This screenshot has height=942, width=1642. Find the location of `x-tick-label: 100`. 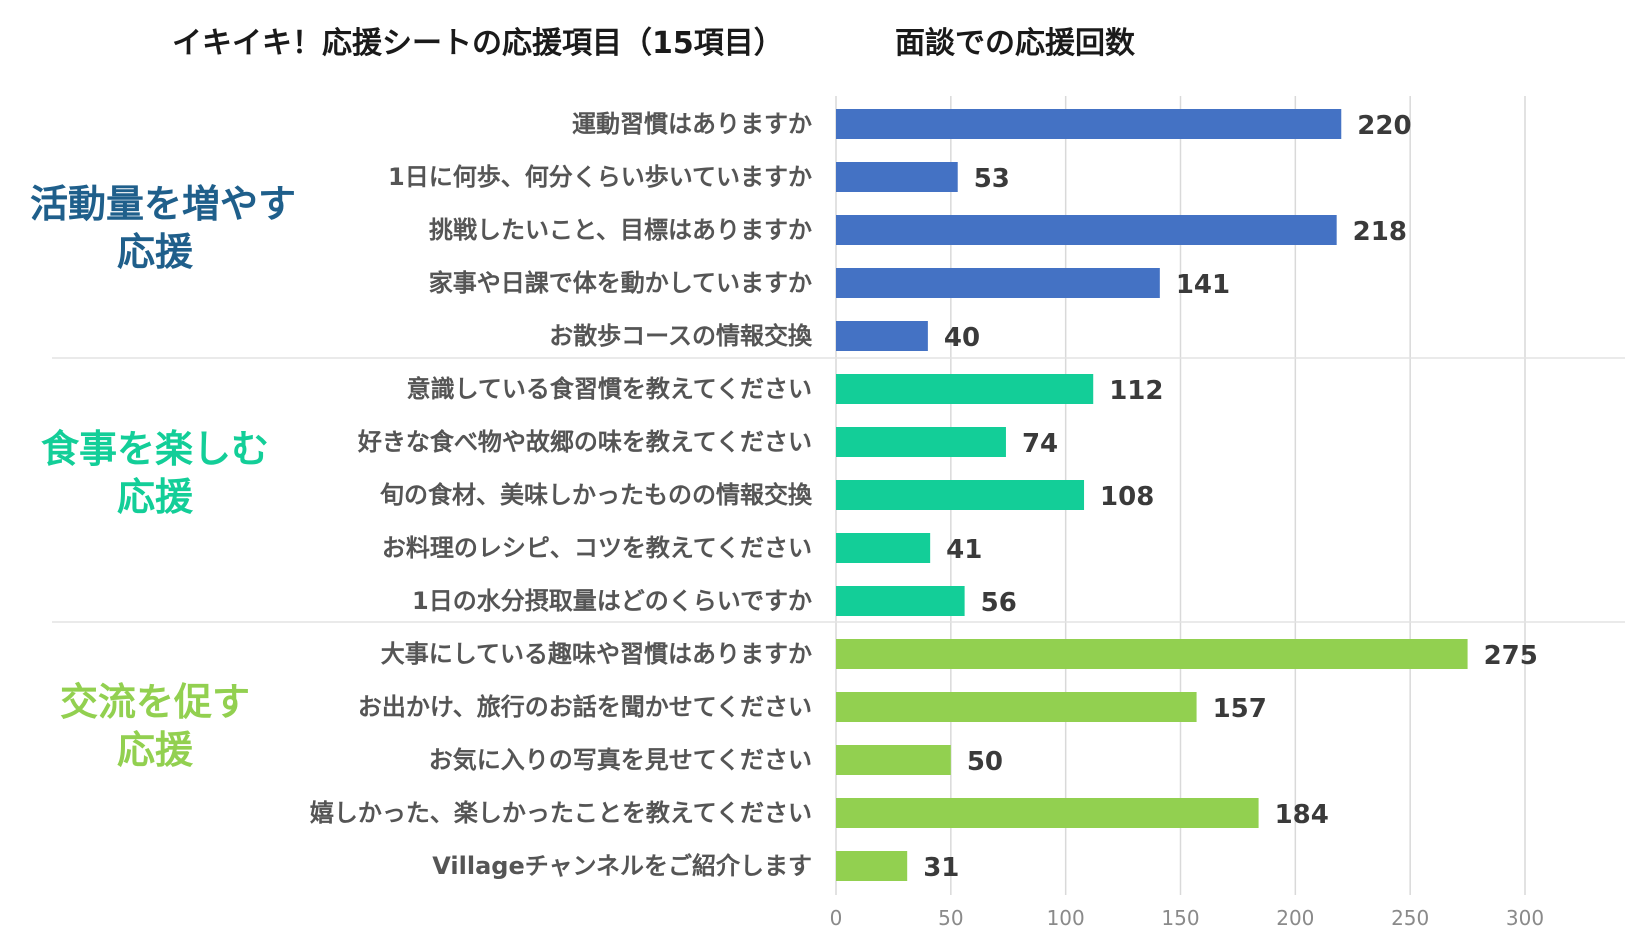

x-tick-label: 100 is located at coordinates (1066, 918).